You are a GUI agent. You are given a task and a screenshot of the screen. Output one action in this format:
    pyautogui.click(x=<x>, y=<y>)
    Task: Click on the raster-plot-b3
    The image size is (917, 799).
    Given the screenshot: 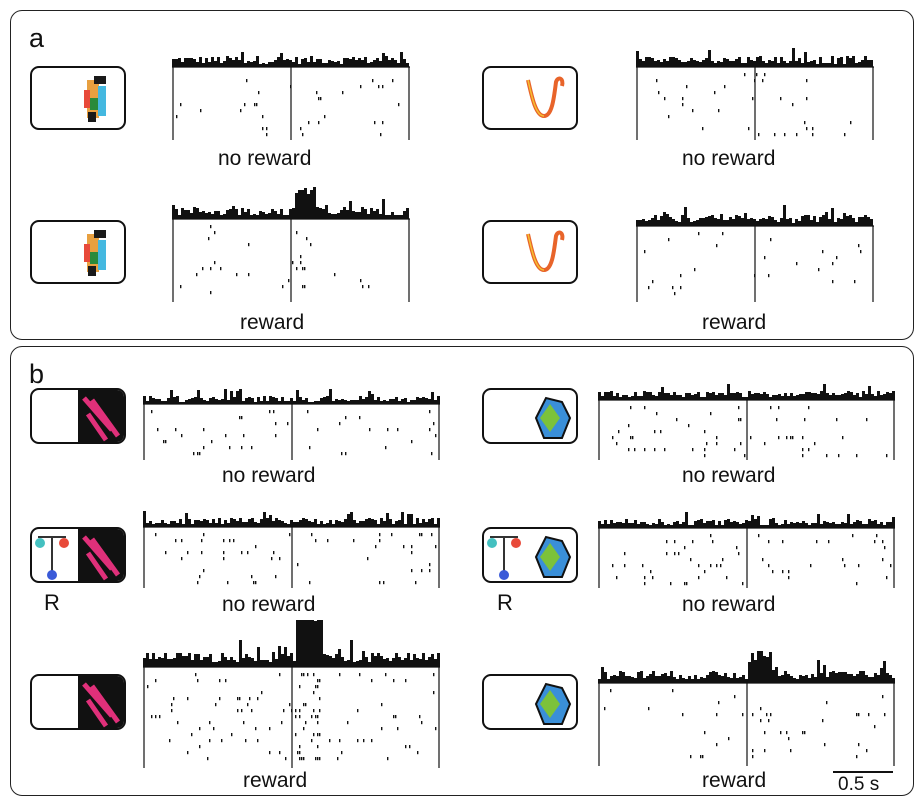 What is the action you would take?
    pyautogui.click(x=291, y=543)
    